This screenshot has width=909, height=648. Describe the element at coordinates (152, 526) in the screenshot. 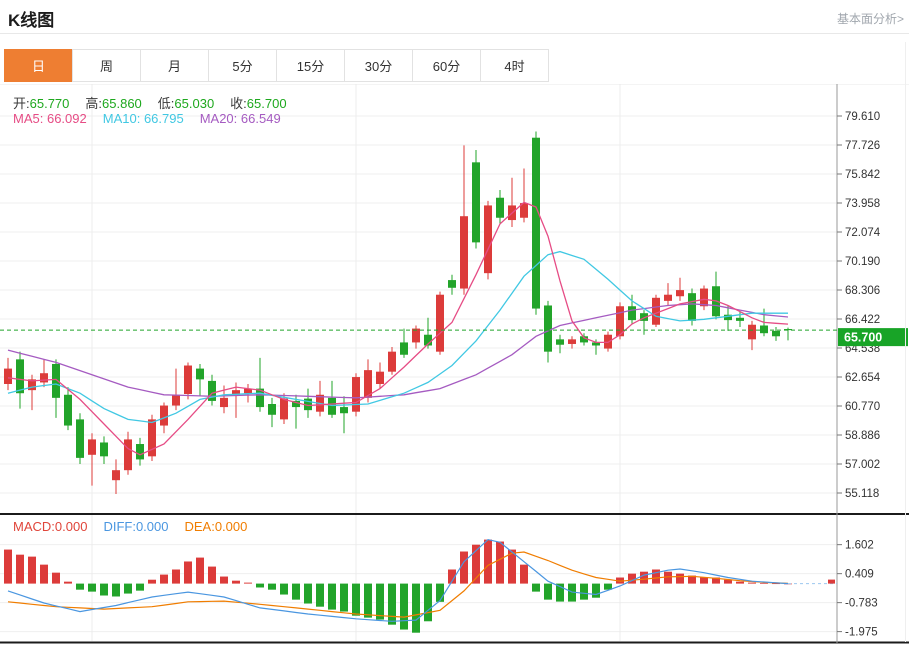

I see `diff-value: 0.000` at that location.